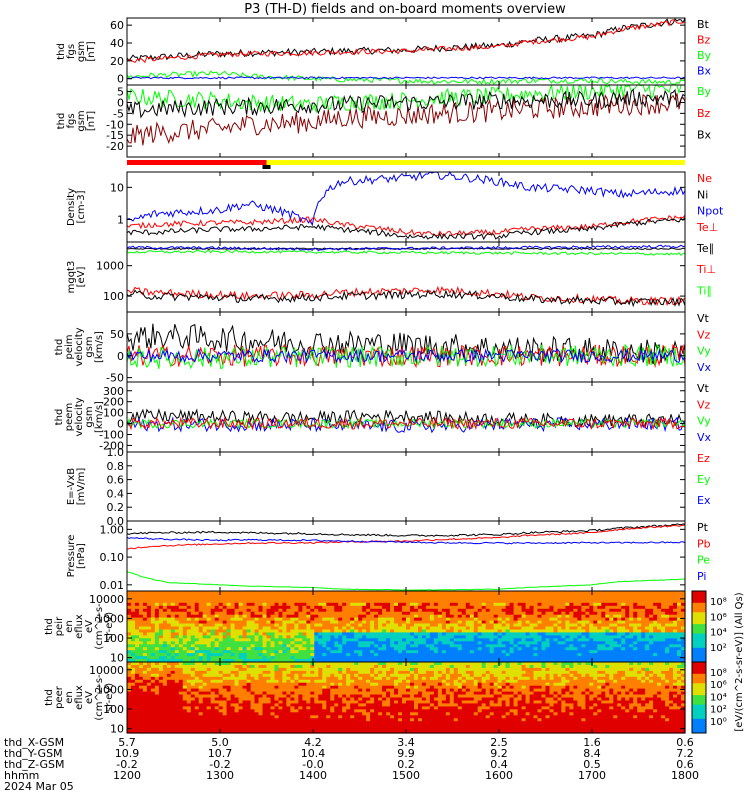  Describe the element at coordinates (266, 167) in the screenshot. I see `mode-marker` at that location.